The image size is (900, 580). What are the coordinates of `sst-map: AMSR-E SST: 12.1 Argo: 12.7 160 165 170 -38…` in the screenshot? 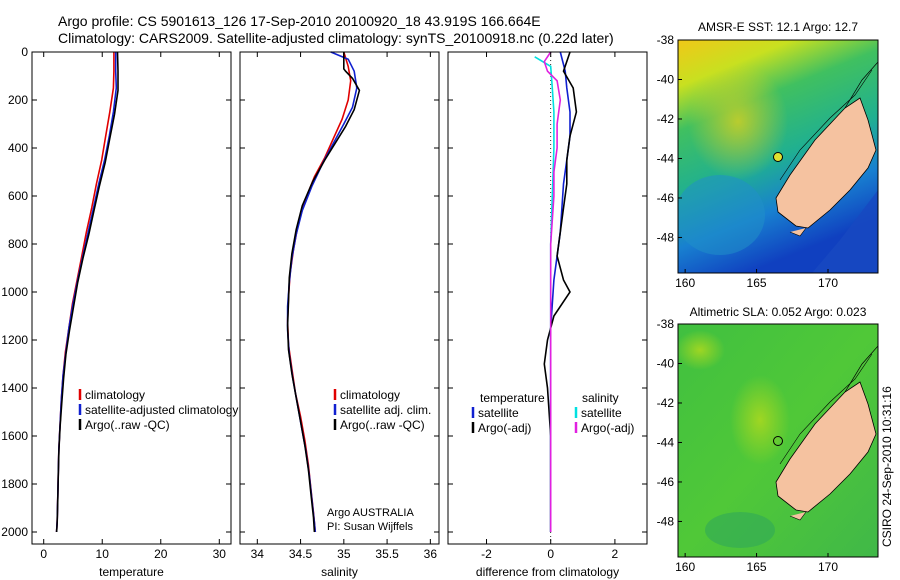 It's located at (768, 155).